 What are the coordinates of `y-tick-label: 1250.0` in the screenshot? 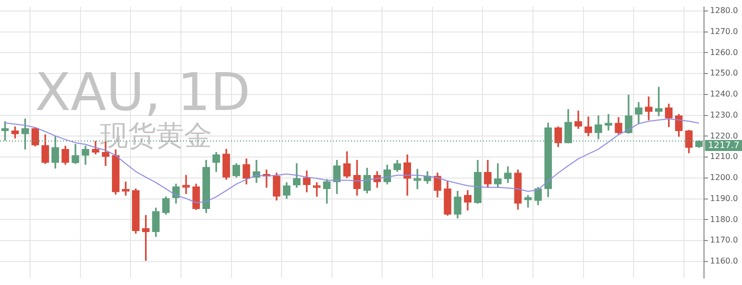 It's located at (724, 73).